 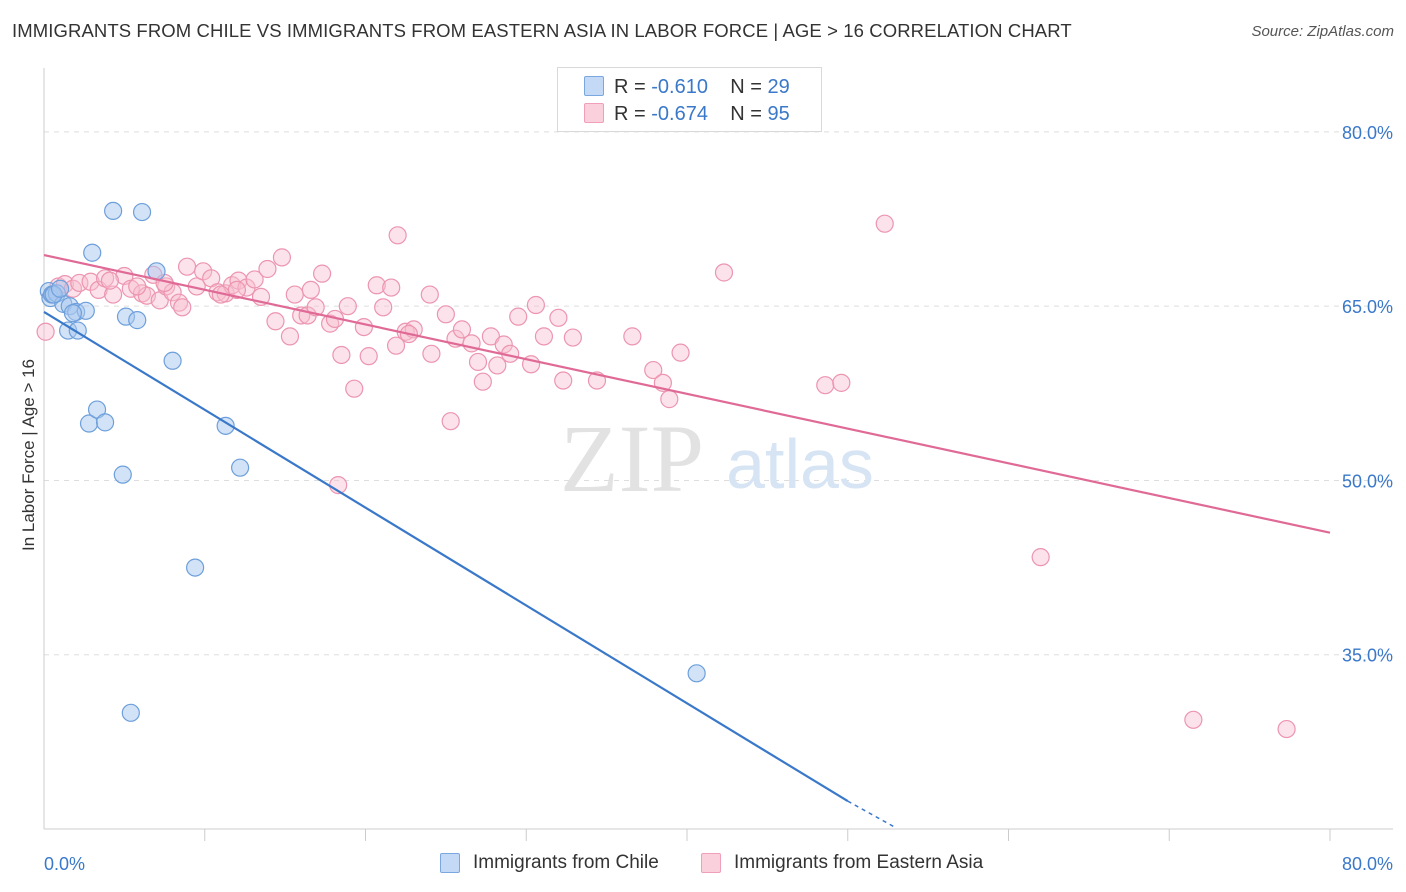 I want to click on bottom-legend-swatch-asia, so click(x=711, y=863).